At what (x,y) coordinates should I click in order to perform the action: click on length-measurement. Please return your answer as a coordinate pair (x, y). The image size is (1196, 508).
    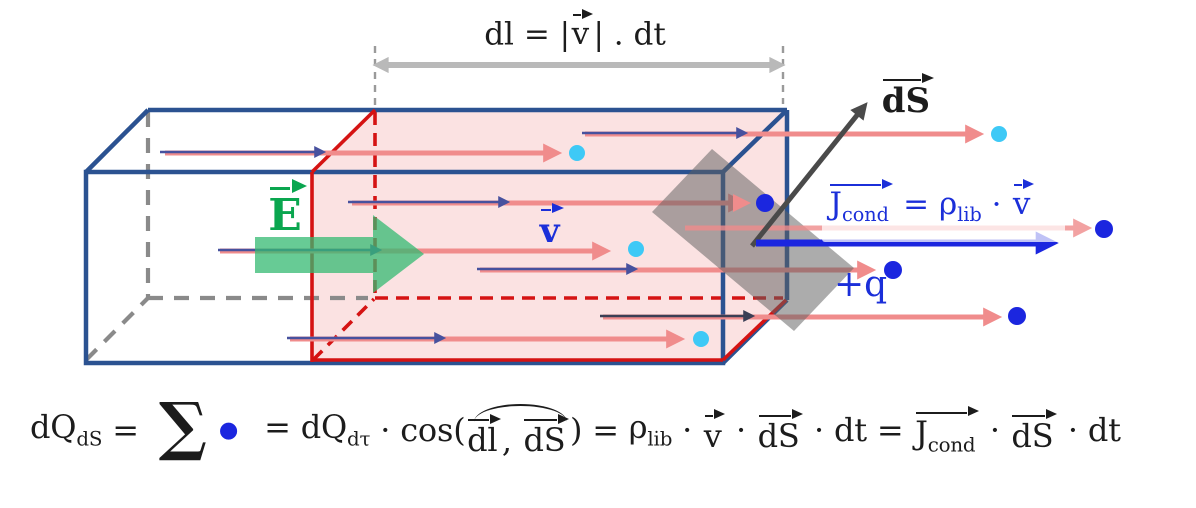
    Looking at the image, I should click on (579, 77).